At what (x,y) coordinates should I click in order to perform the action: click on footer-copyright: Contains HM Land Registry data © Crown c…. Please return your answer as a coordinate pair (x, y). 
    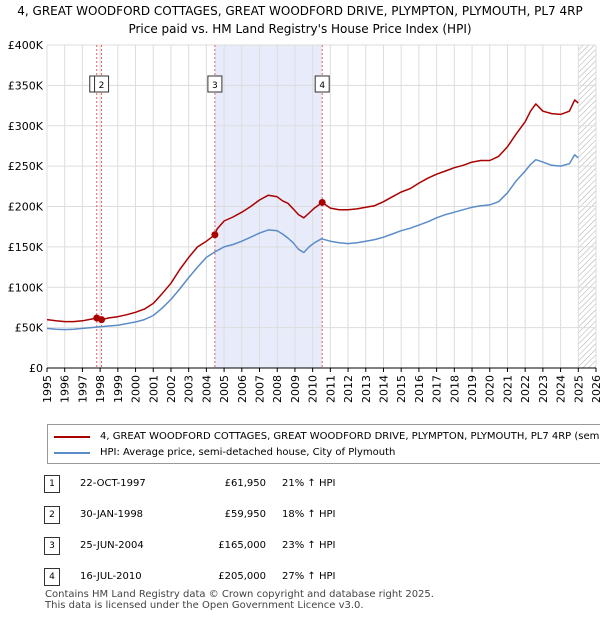
    Looking at the image, I should click on (239, 594).